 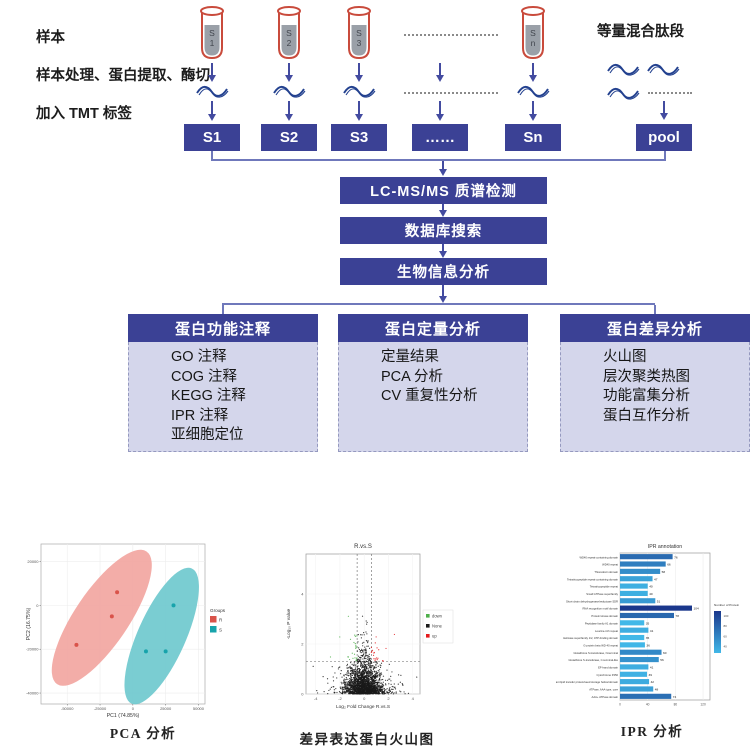 I want to click on y-tick-label: 0, so click(x=37, y=605).